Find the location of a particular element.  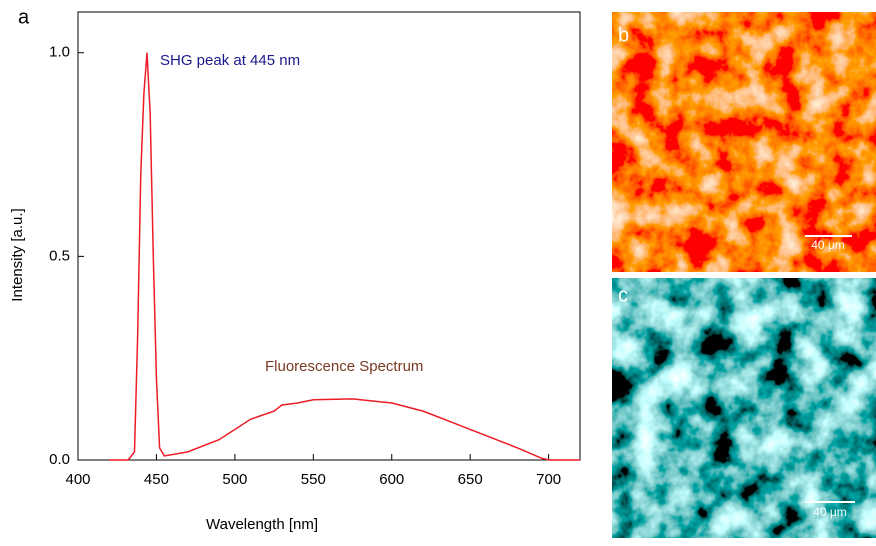

x-tick-label: 400 is located at coordinates (77, 479).